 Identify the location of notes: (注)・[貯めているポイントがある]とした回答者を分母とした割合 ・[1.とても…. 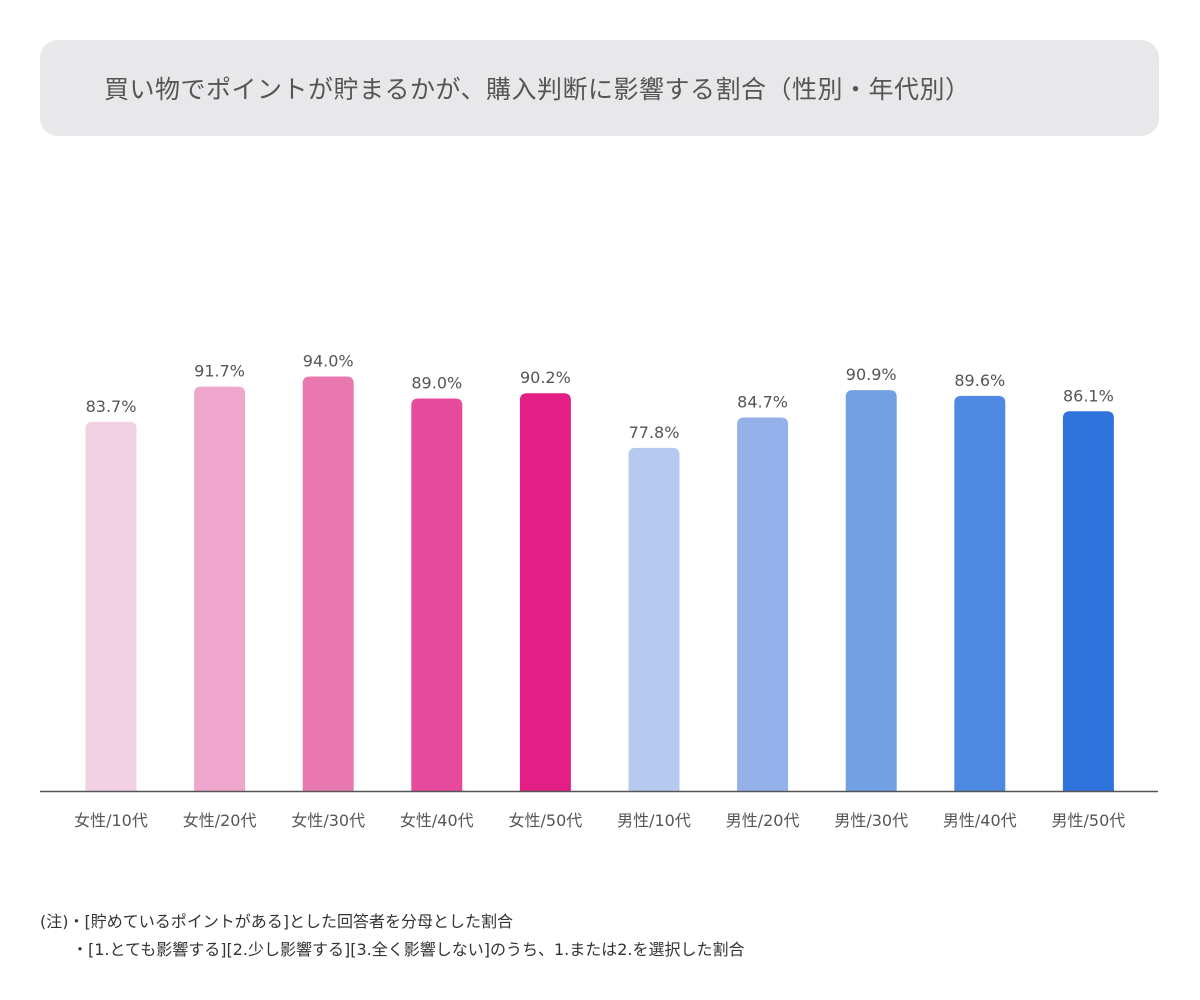
(392, 936).